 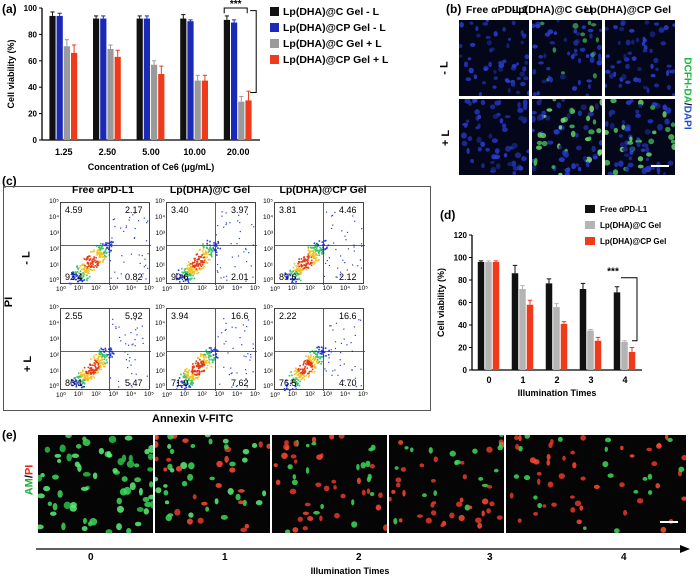 What do you see at coordinates (488, 380) in the screenshot?
I see `d-x-tick-label: 0` at bounding box center [488, 380].